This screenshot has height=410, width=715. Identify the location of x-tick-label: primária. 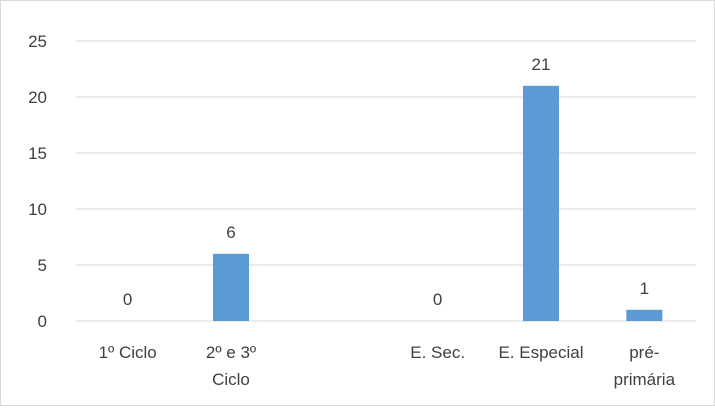
(645, 379).